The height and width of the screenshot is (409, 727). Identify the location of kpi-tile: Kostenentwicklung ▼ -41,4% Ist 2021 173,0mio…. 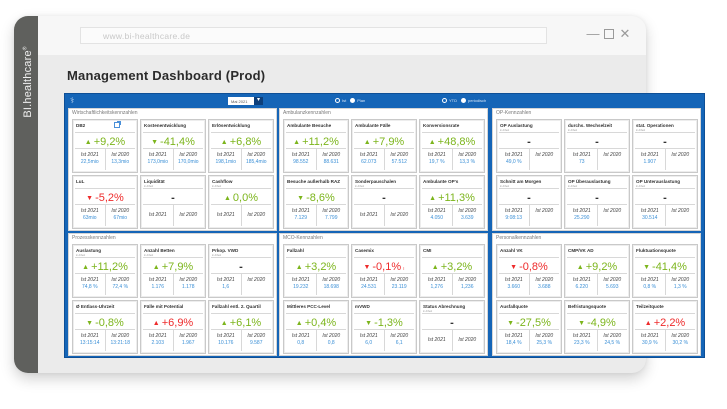
(173, 146).